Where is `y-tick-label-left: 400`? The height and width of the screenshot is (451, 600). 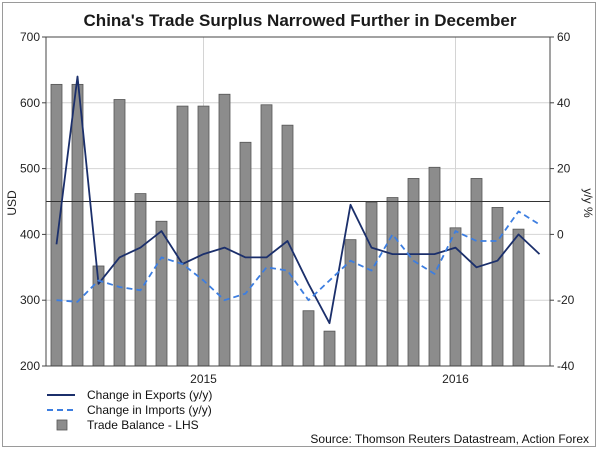 y-tick-label-left: 400 is located at coordinates (30, 234).